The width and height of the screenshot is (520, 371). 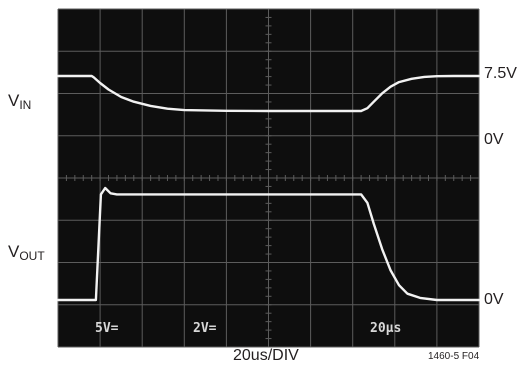 What do you see at coordinates (385, 328) in the screenshot?
I see `timebase-setting-readout: 20µs` at bounding box center [385, 328].